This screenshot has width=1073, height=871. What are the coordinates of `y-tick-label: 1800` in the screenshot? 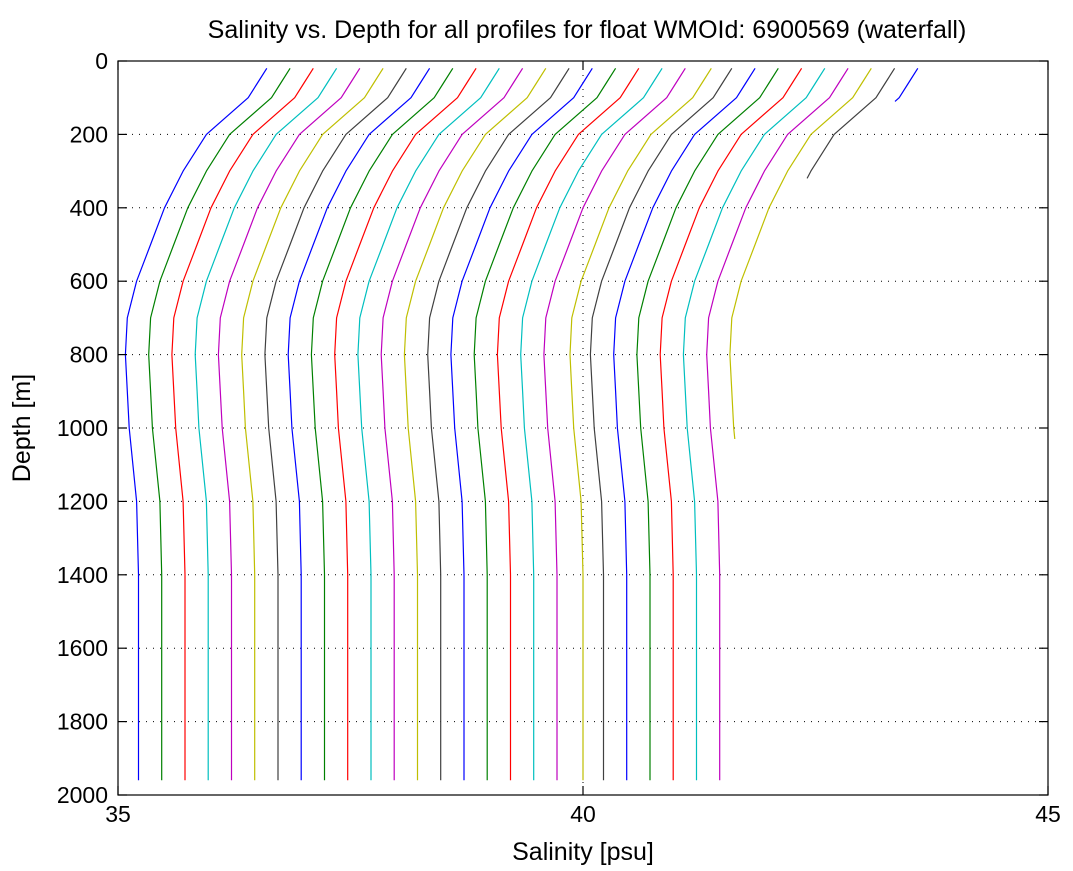 It's located at (82, 722).